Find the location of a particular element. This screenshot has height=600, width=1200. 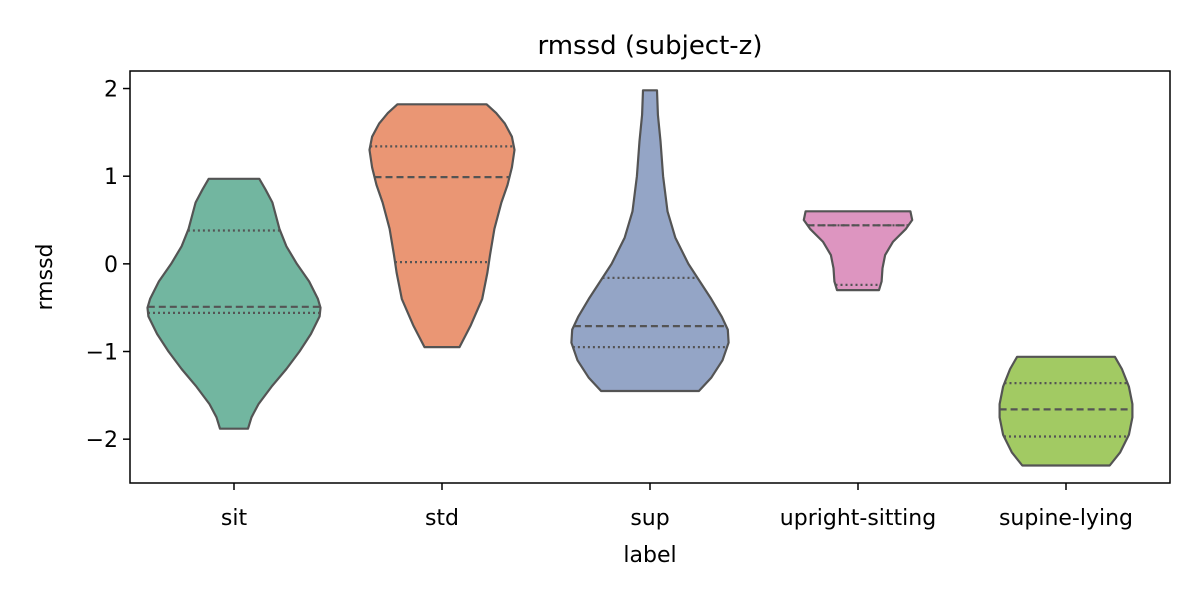

violin-body-upright-sitting is located at coordinates (858, 251).